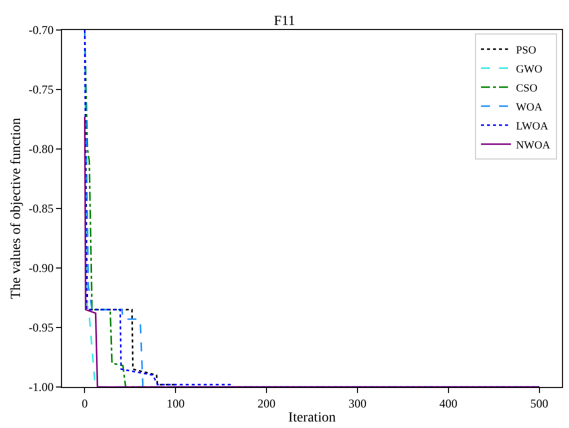 The height and width of the screenshot is (428, 569). What do you see at coordinates (285, 21) in the screenshot?
I see `chart-title: F11` at bounding box center [285, 21].